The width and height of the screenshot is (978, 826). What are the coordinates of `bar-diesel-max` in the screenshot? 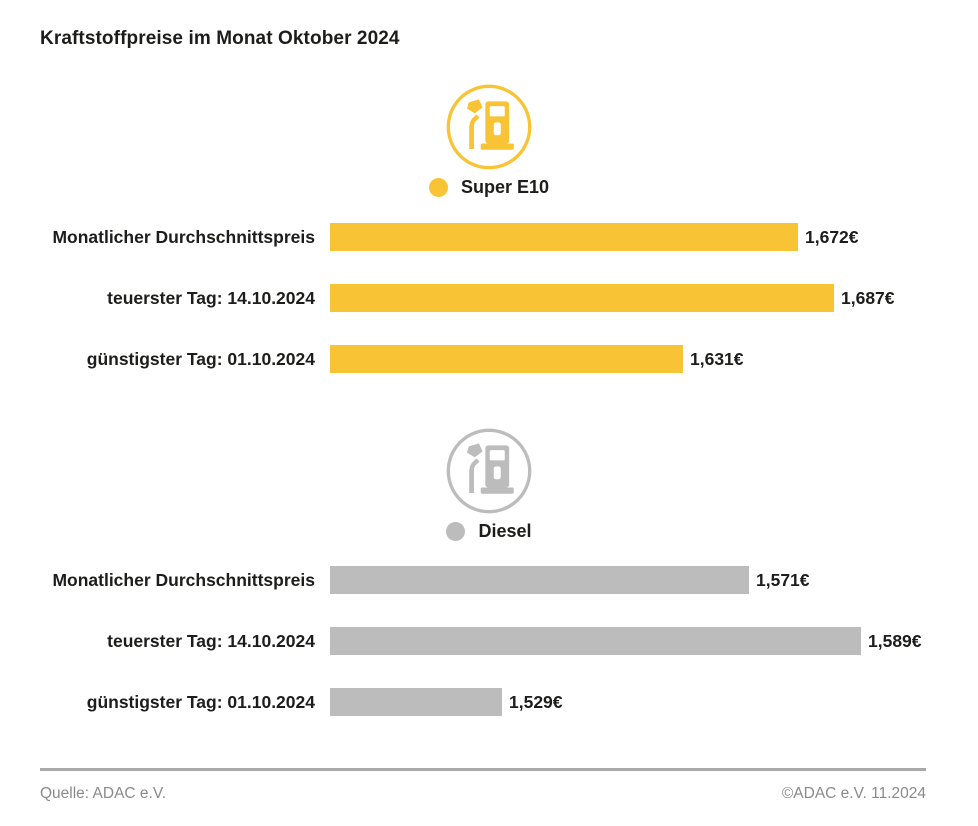 It's located at (595, 641).